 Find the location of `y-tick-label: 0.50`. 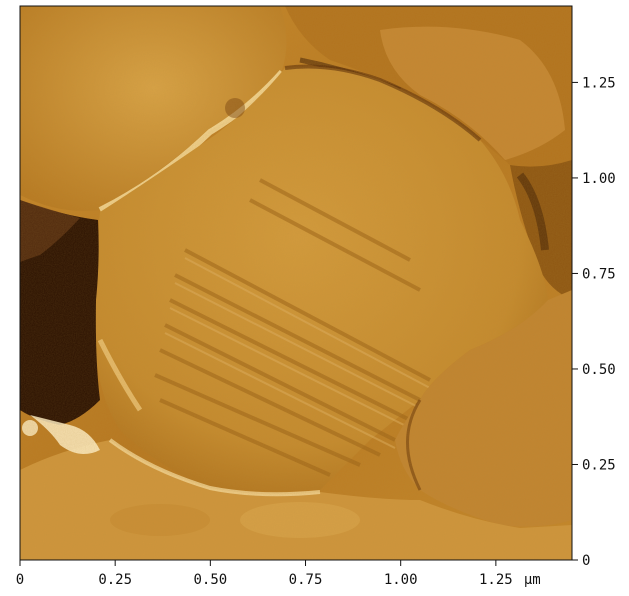

y-tick-label: 0.50 is located at coordinates (599, 370).